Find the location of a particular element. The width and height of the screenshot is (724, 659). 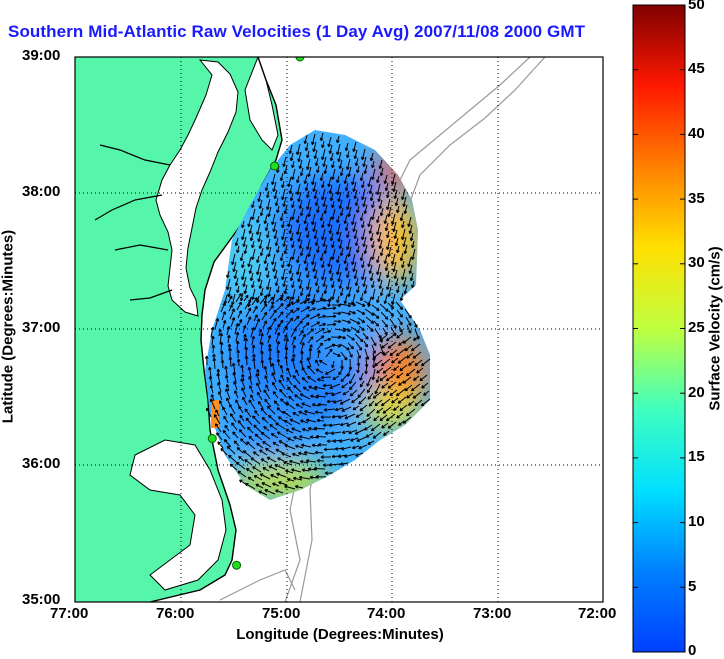

x-tick-label: 73:00 is located at coordinates (492, 613).